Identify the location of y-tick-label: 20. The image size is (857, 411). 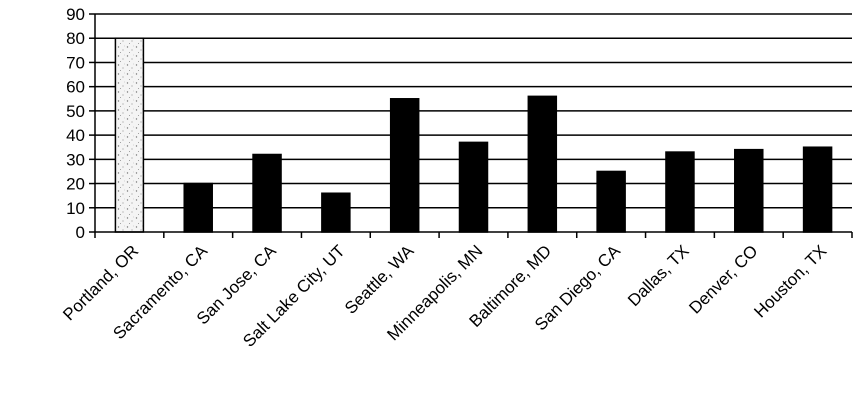
(75, 184).